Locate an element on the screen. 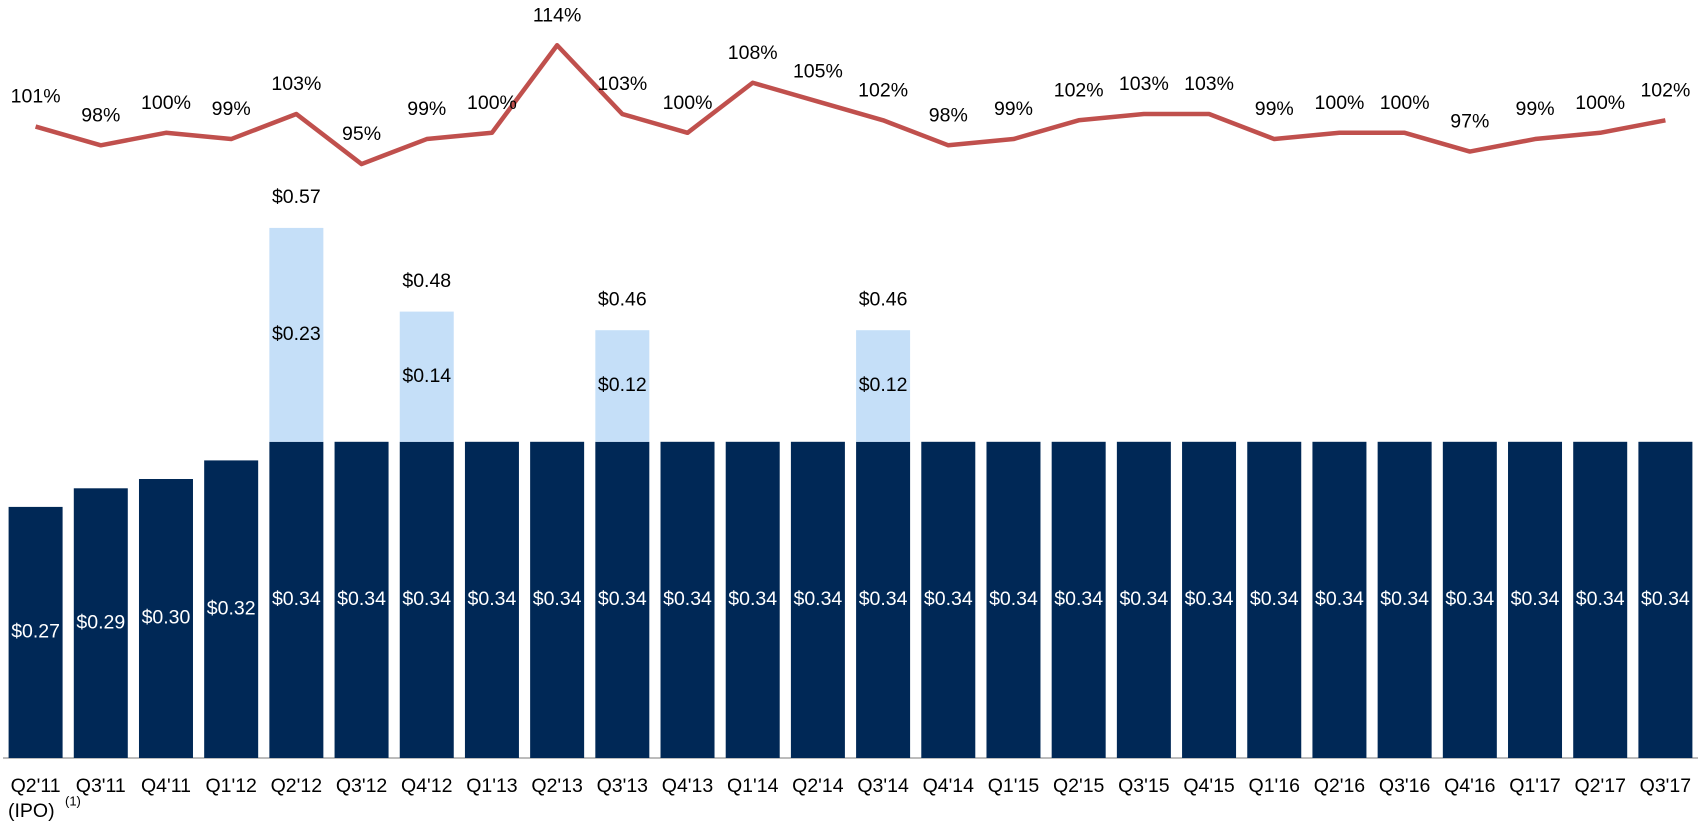  segment-label: $0.29 is located at coordinates (100, 622).